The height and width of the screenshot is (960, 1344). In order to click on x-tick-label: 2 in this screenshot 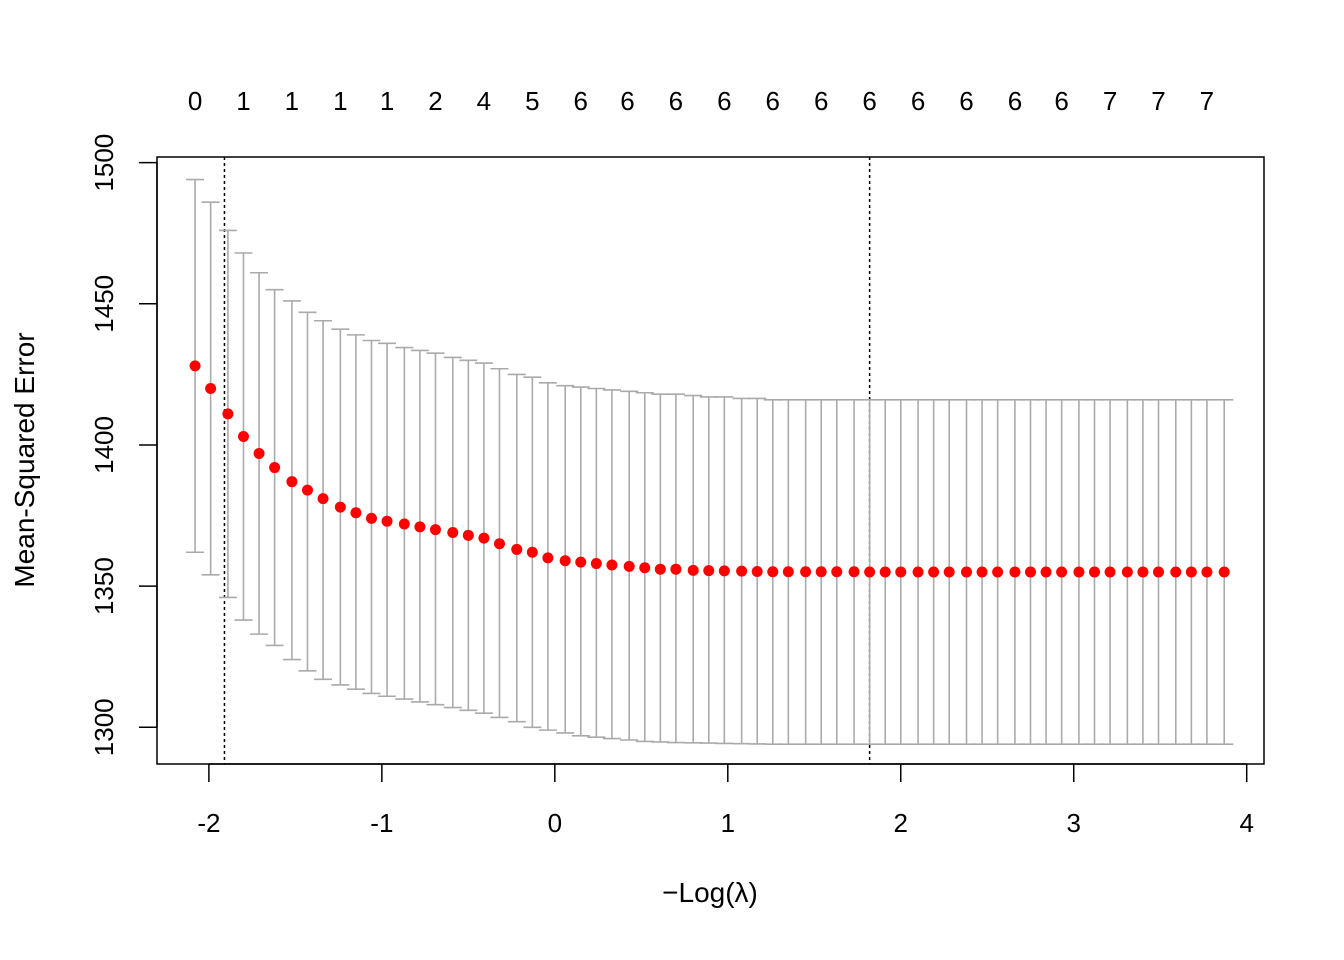, I will do `click(901, 823)`.